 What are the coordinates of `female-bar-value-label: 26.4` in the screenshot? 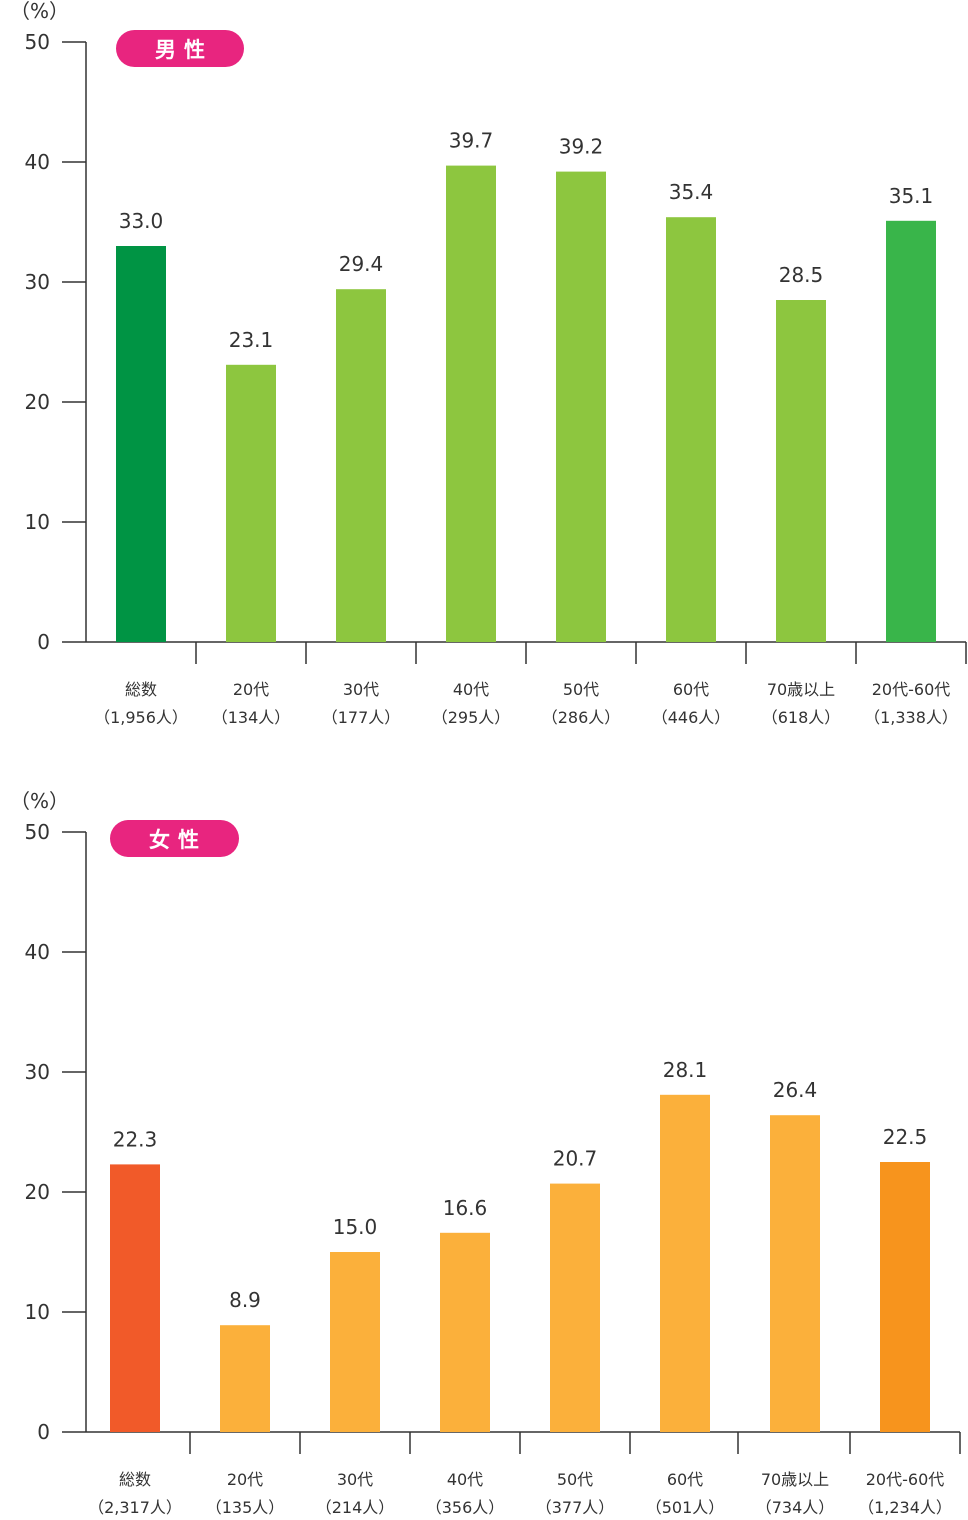 It's located at (795, 1090).